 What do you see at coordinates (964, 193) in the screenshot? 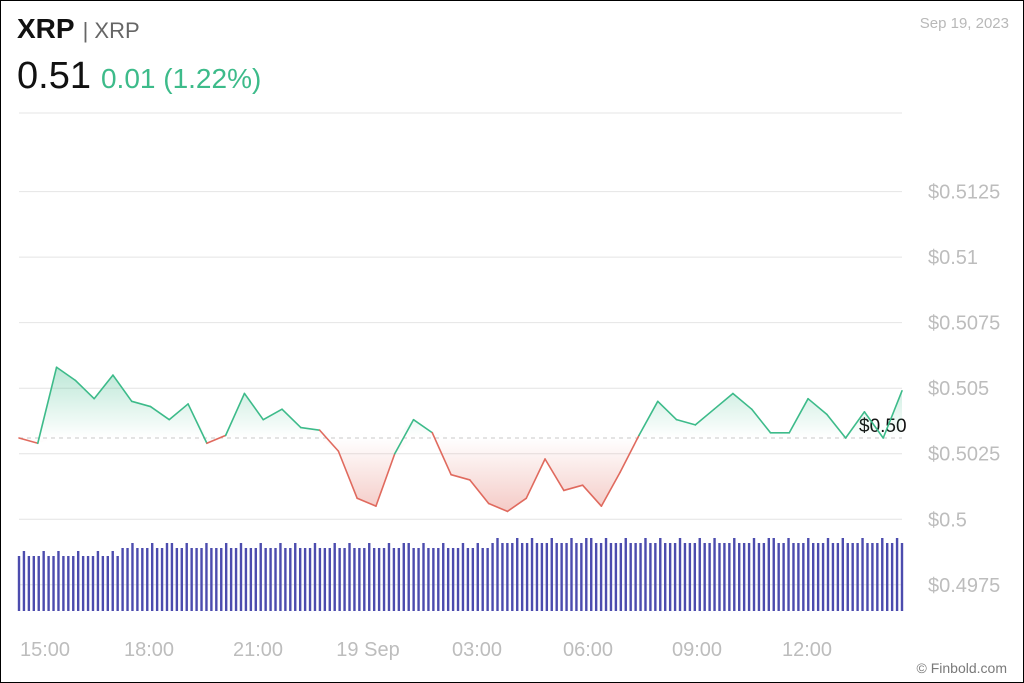
I see `y-tick-label: $0.5125` at bounding box center [964, 193].